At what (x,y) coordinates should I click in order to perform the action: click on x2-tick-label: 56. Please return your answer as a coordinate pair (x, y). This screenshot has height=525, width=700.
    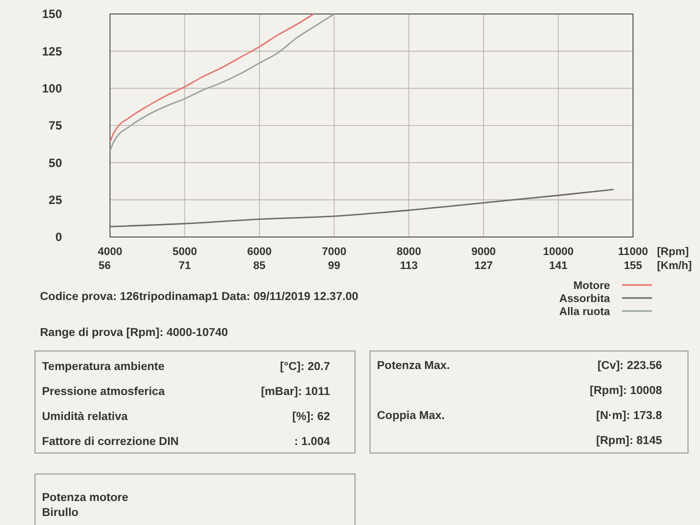
    Looking at the image, I should click on (104, 266).